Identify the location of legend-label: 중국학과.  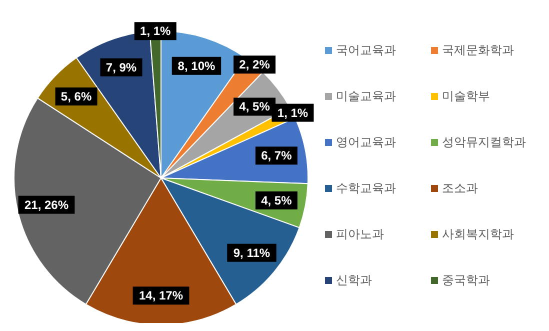
(466, 280).